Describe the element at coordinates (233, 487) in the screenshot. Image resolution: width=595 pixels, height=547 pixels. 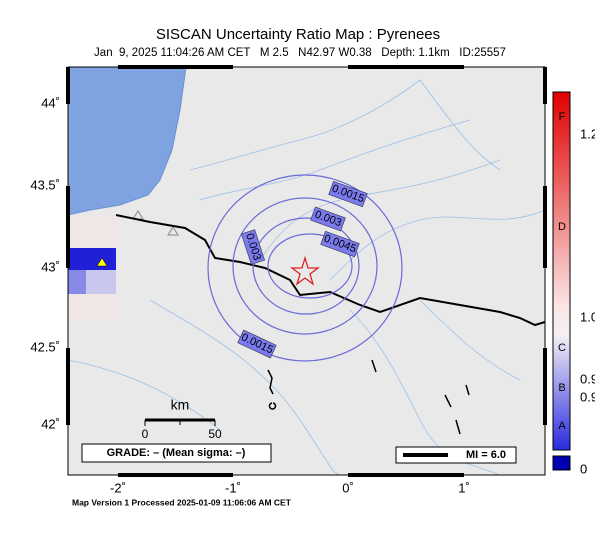
I see `lon-label: -1˚` at that location.